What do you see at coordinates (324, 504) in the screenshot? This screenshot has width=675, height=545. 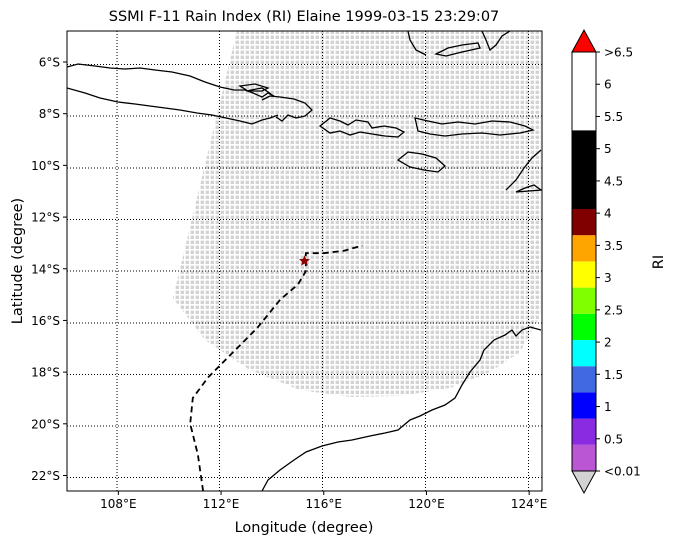 I see `x-tick-label: 116°E` at bounding box center [324, 504].